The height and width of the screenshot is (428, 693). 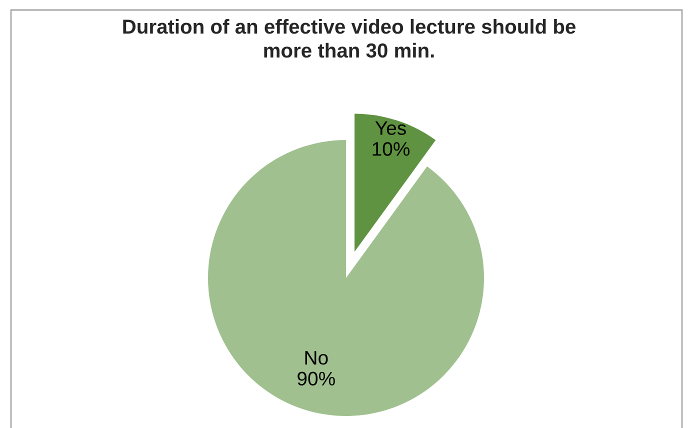 I want to click on slice-label: Yes, so click(x=390, y=128).